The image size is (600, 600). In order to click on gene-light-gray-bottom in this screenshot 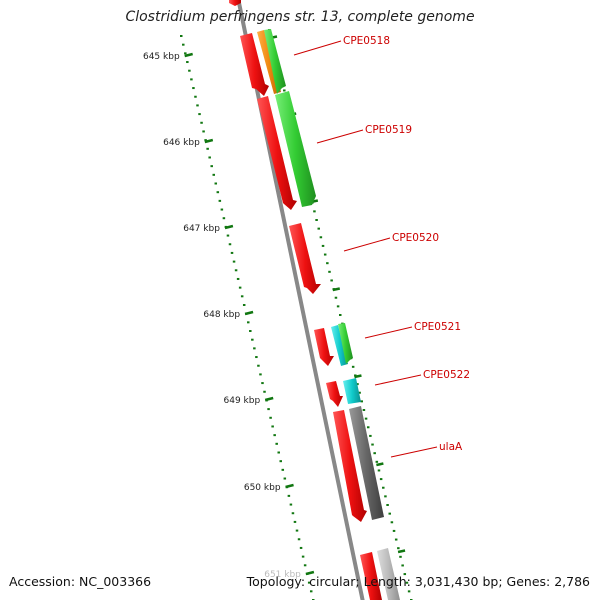, I will do `click(388, 574)`.